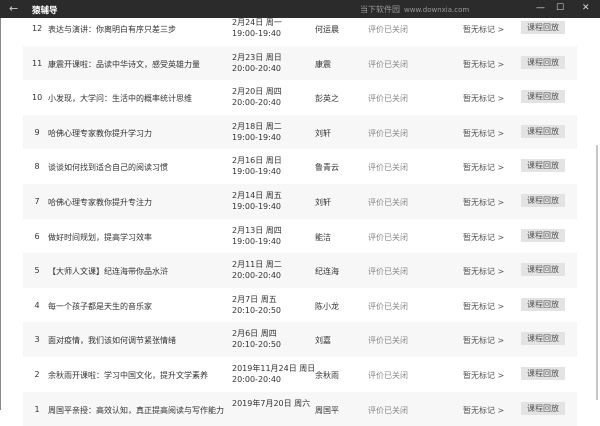 This screenshot has width=600, height=426. What do you see at coordinates (108, 272) in the screenshot?
I see `course-title: 【大师人文课】纪连海带你品水浒` at bounding box center [108, 272].